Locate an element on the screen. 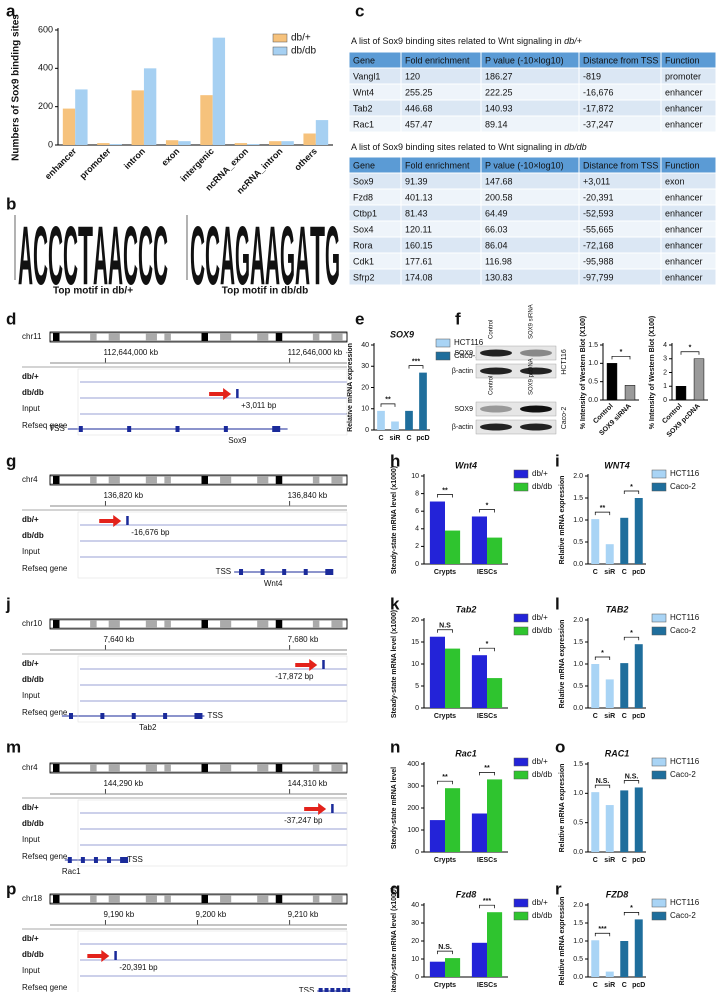 This screenshot has width=726, height=992. y-tick-label: 1.0 is located at coordinates (578, 520).